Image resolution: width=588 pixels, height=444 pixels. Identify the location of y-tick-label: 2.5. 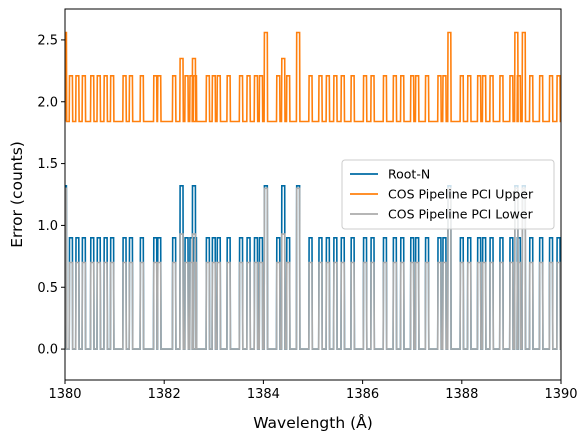
(47, 40).